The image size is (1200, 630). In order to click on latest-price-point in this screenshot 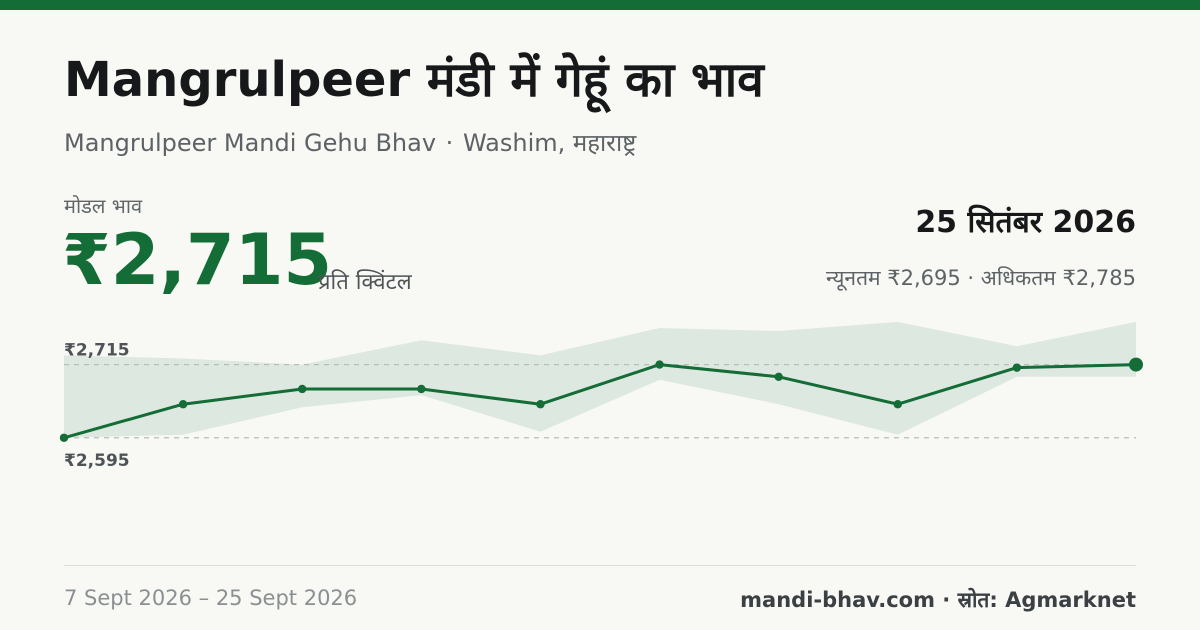, I will do `click(1136, 364)`.